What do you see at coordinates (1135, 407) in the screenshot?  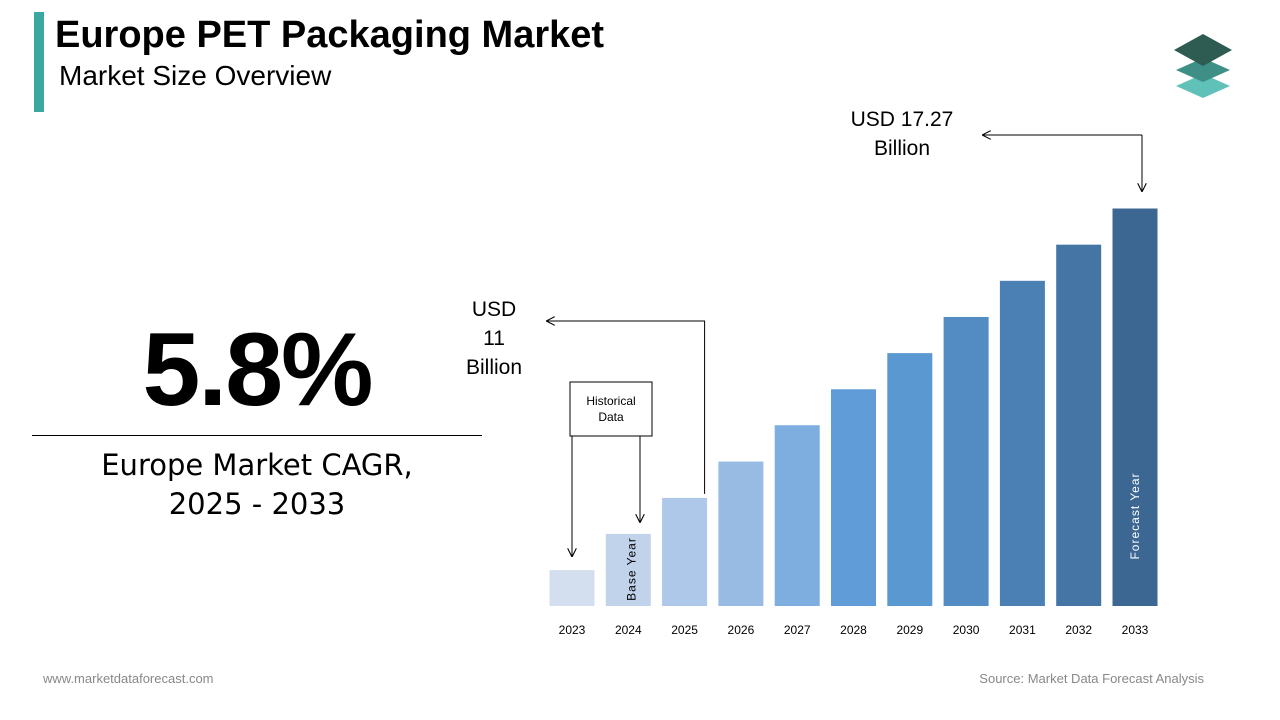 I see `bar-2033` at bounding box center [1135, 407].